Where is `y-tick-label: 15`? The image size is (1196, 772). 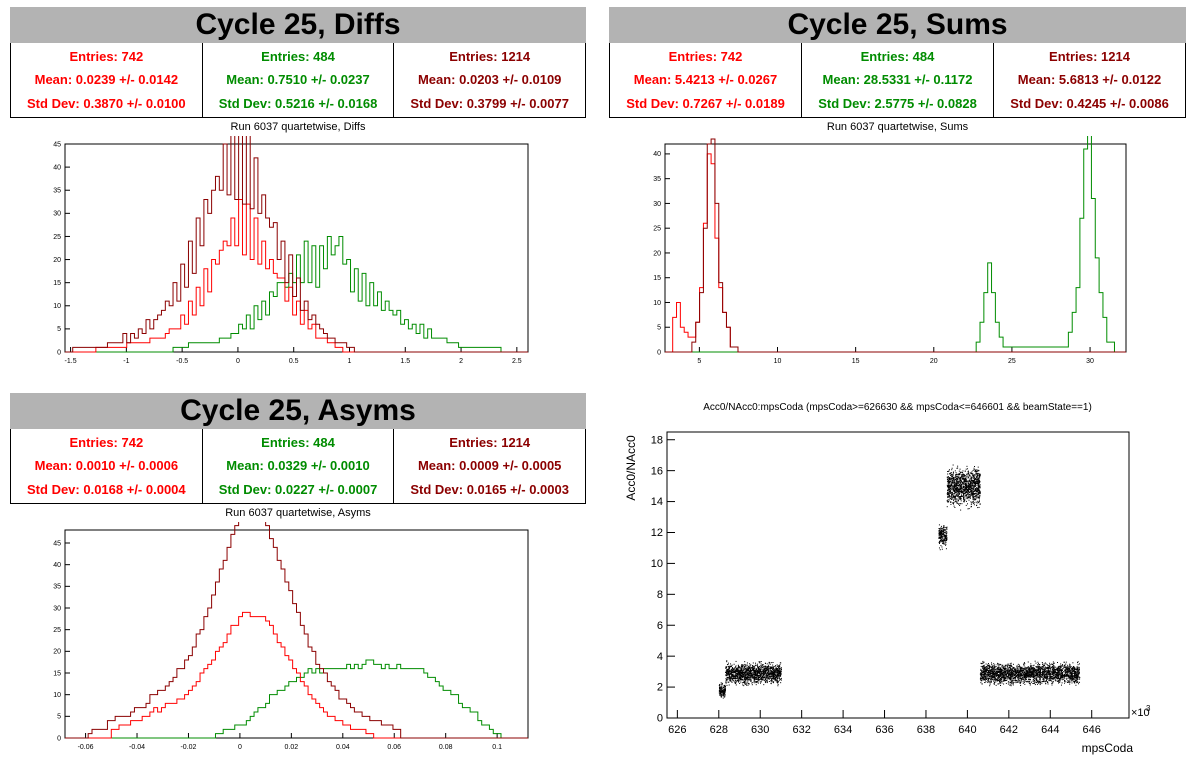 y-tick-label: 15 is located at coordinates (657, 278).